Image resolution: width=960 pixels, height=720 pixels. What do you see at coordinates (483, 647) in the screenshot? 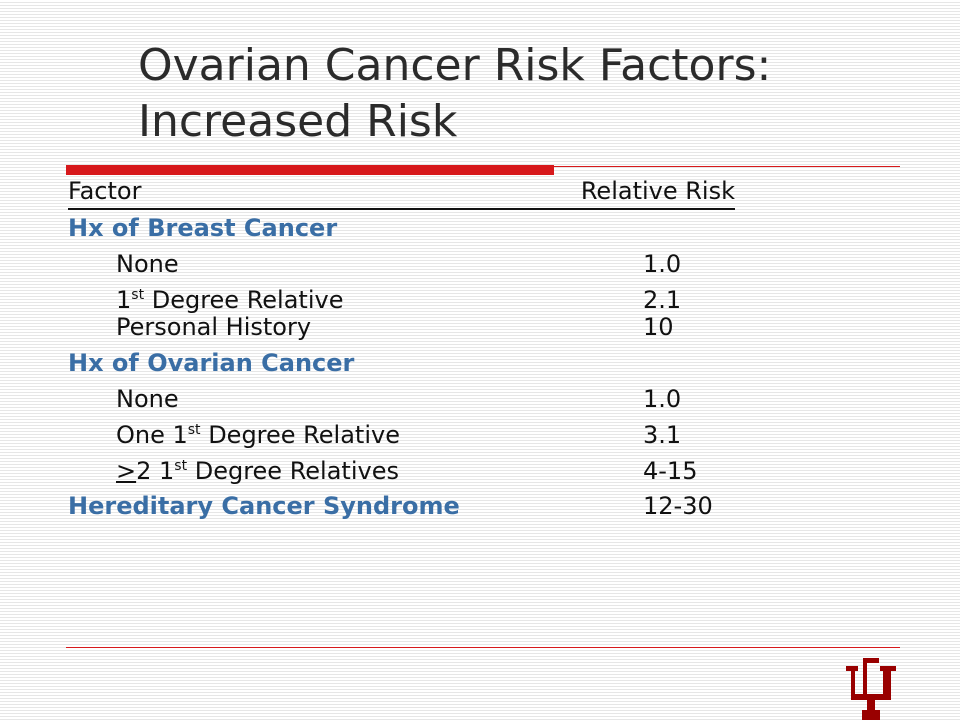
I see `footer-rule` at bounding box center [483, 647].